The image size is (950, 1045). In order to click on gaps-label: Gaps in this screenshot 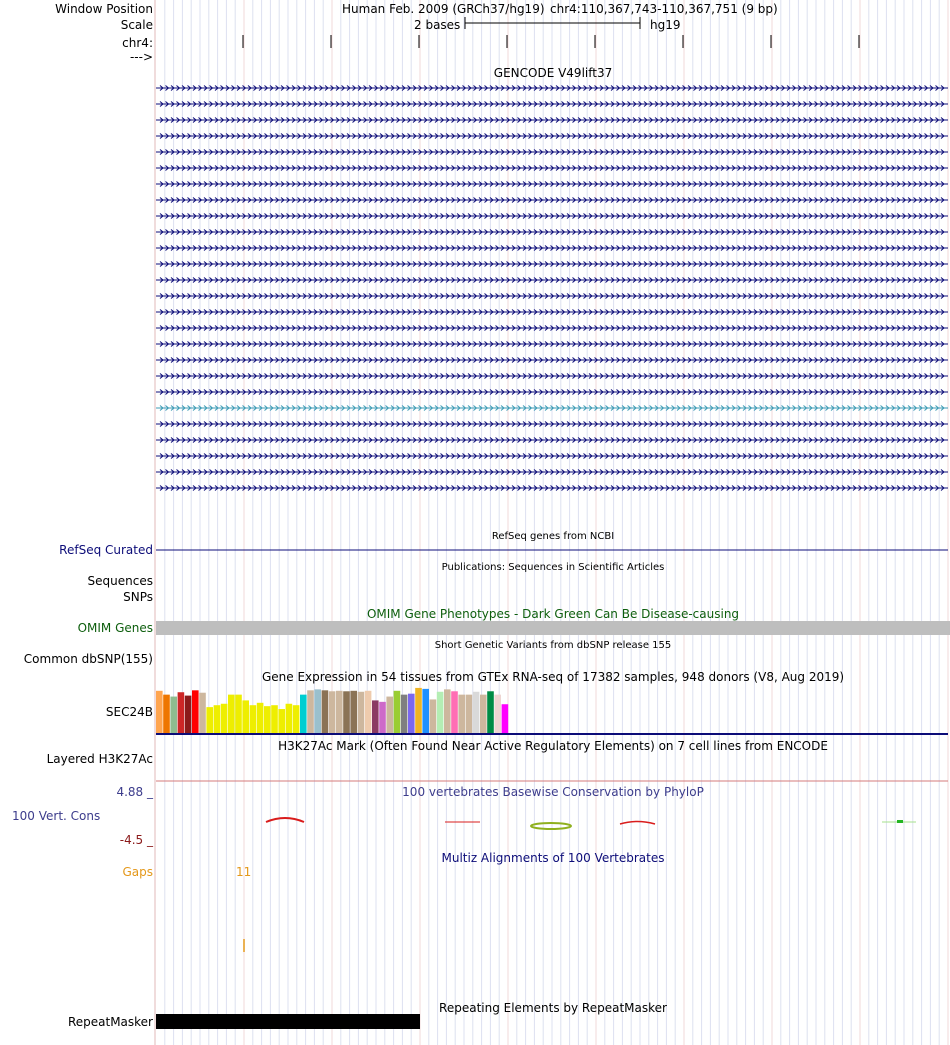, I will do `click(137, 872)`.